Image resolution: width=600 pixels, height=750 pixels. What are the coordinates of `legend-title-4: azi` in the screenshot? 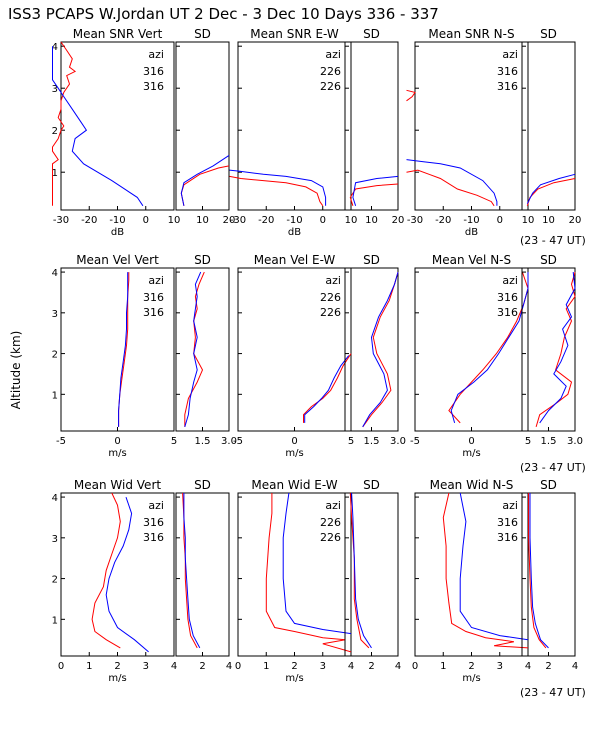 It's located at (510, 54).